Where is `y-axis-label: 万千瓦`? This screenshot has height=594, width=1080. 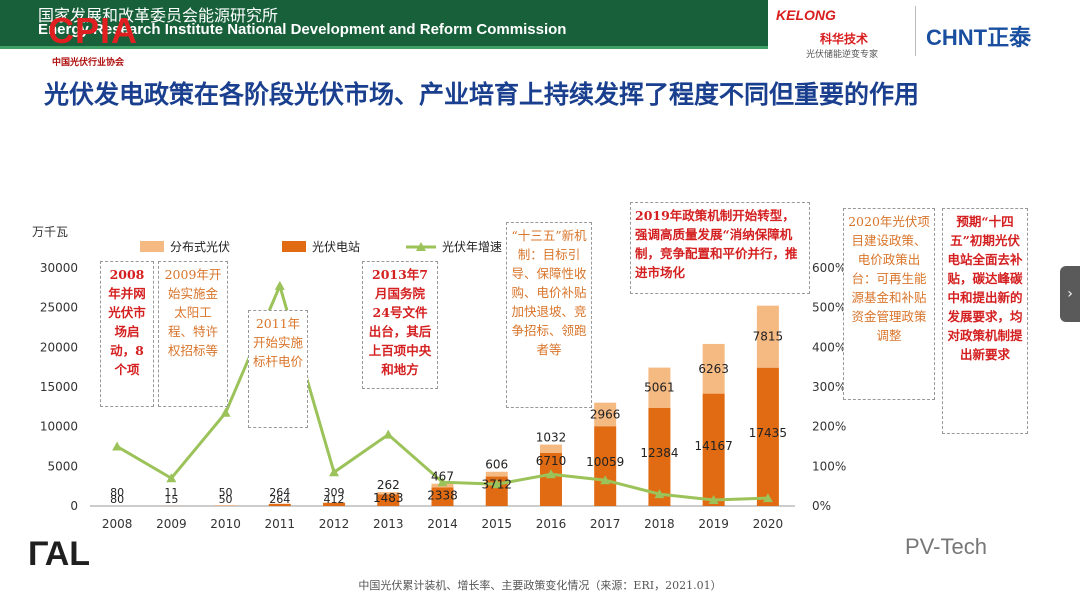 y-axis-label: 万千瓦 is located at coordinates (50, 232).